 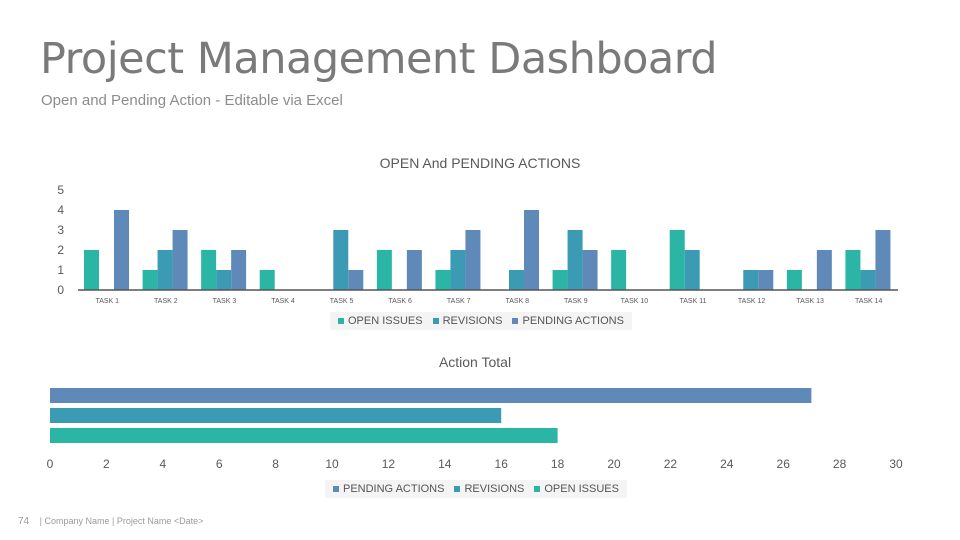 What do you see at coordinates (459, 301) in the screenshot?
I see `x-tick-label: TASK 7` at bounding box center [459, 301].